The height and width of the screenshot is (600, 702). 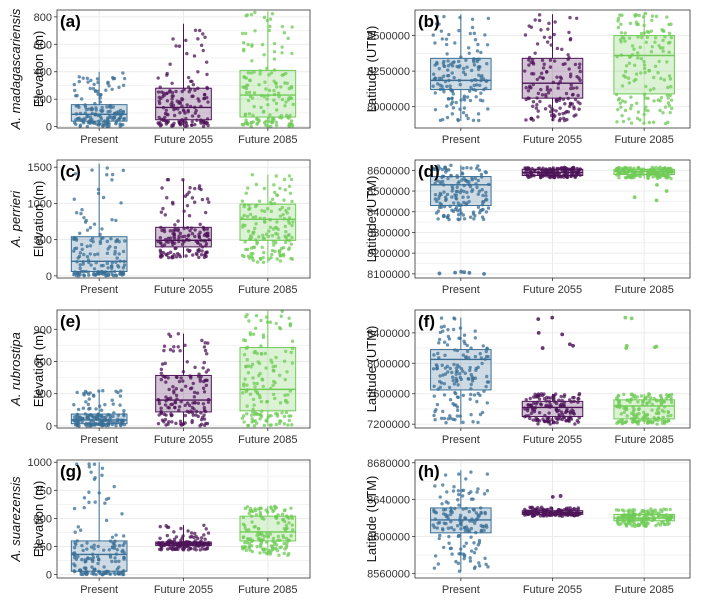 What do you see at coordinates (183, 290) in the screenshot?
I see `x-tick-label: Future 2055` at bounding box center [183, 290].